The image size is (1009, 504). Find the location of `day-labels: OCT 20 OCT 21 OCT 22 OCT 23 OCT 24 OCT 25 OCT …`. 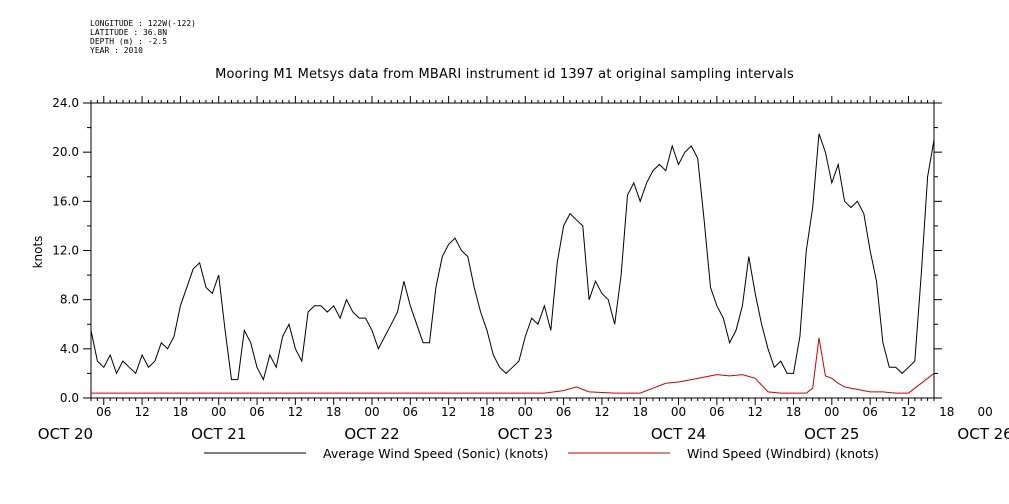

day-labels: OCT 20 OCT 21 OCT 22 OCT 23 OCT 24 OCT 25 OCT … is located at coordinates (523, 434).